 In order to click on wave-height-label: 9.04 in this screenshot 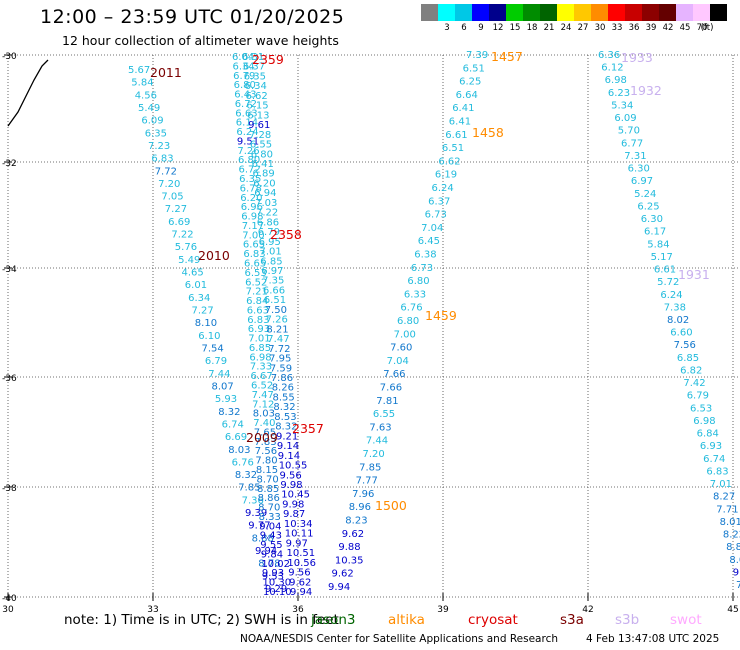, I will do `click(270, 526)`.